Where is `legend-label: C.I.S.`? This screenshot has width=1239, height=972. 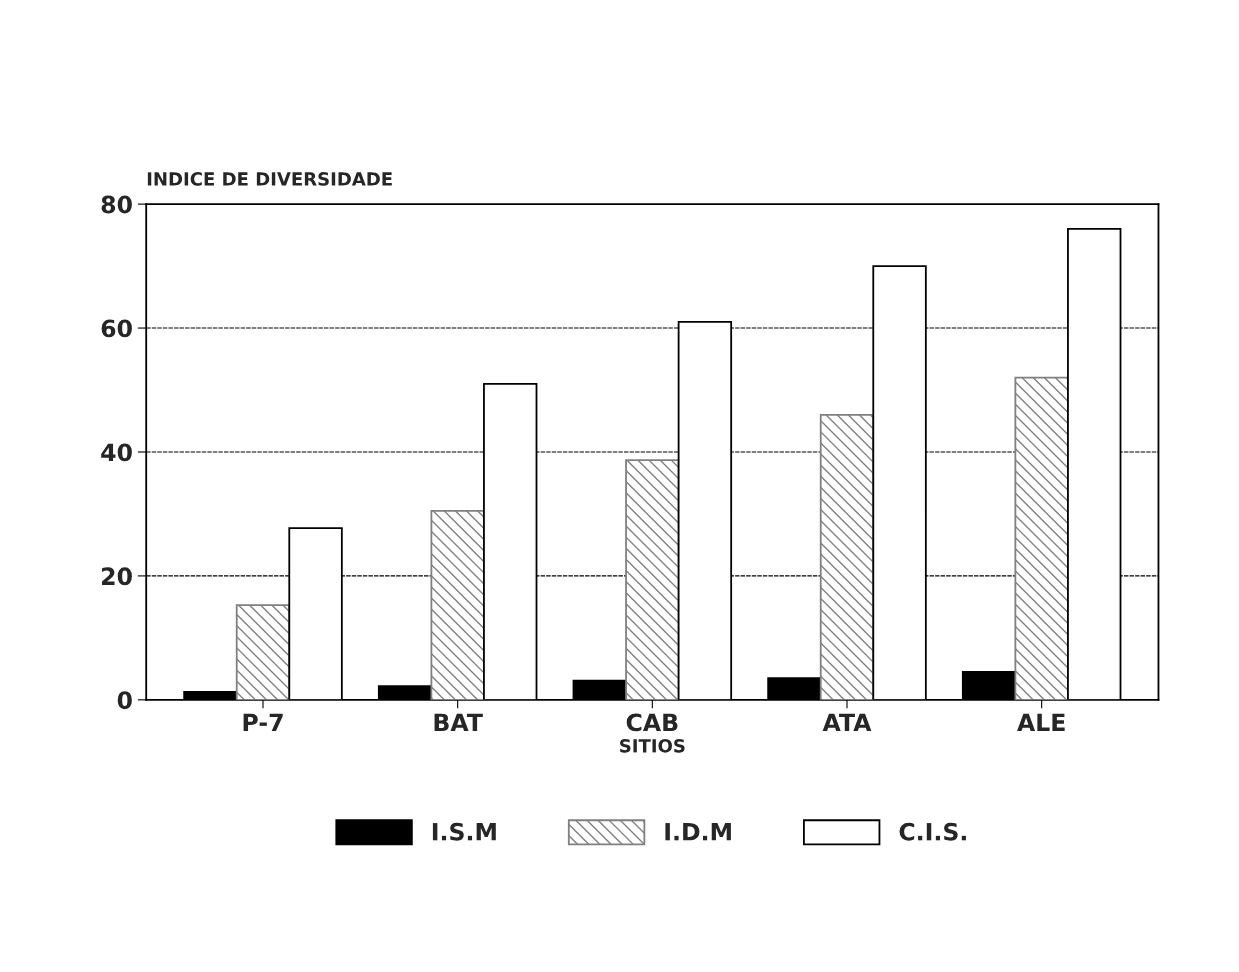
legend-label: C.I.S. is located at coordinates (932, 831).